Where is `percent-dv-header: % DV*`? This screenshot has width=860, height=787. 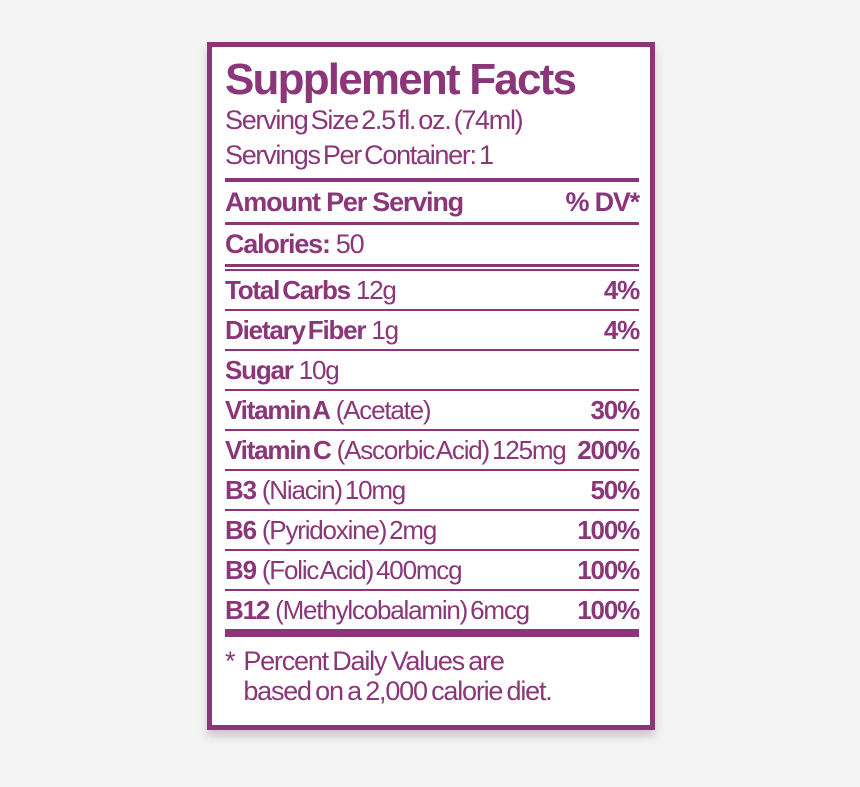 percent-dv-header: % DV* is located at coordinates (602, 202).